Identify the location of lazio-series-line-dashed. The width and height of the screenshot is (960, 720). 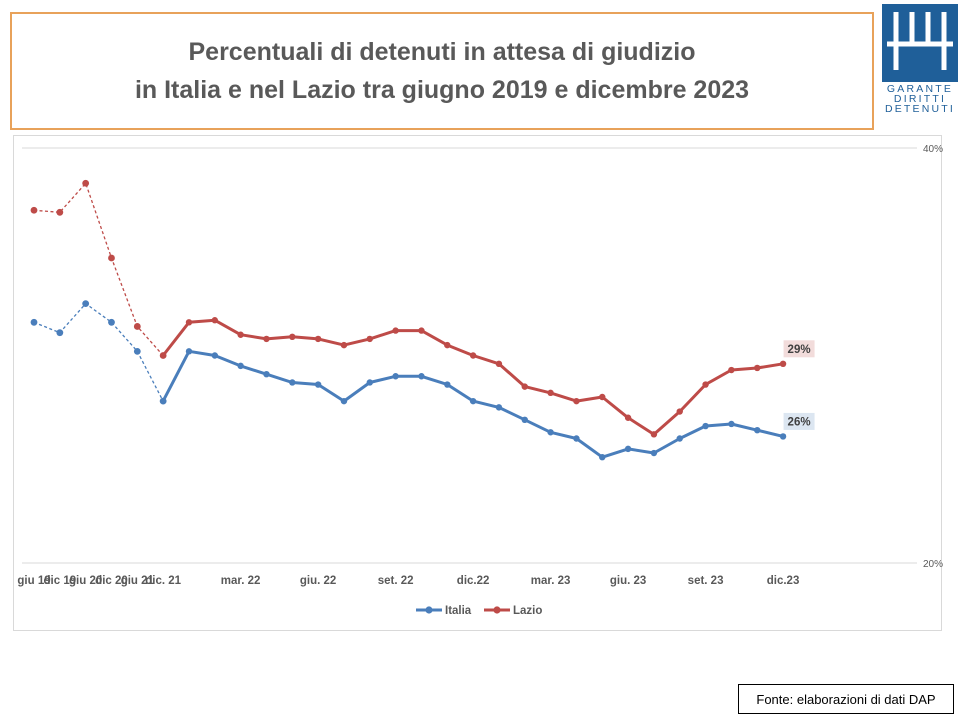
(98, 269).